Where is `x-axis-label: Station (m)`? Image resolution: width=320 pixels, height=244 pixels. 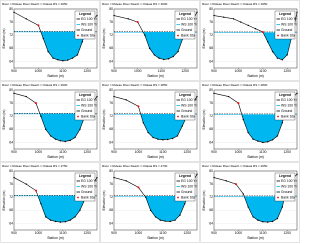
x-axis-label: Station (m) is located at coordinates (155, 238).